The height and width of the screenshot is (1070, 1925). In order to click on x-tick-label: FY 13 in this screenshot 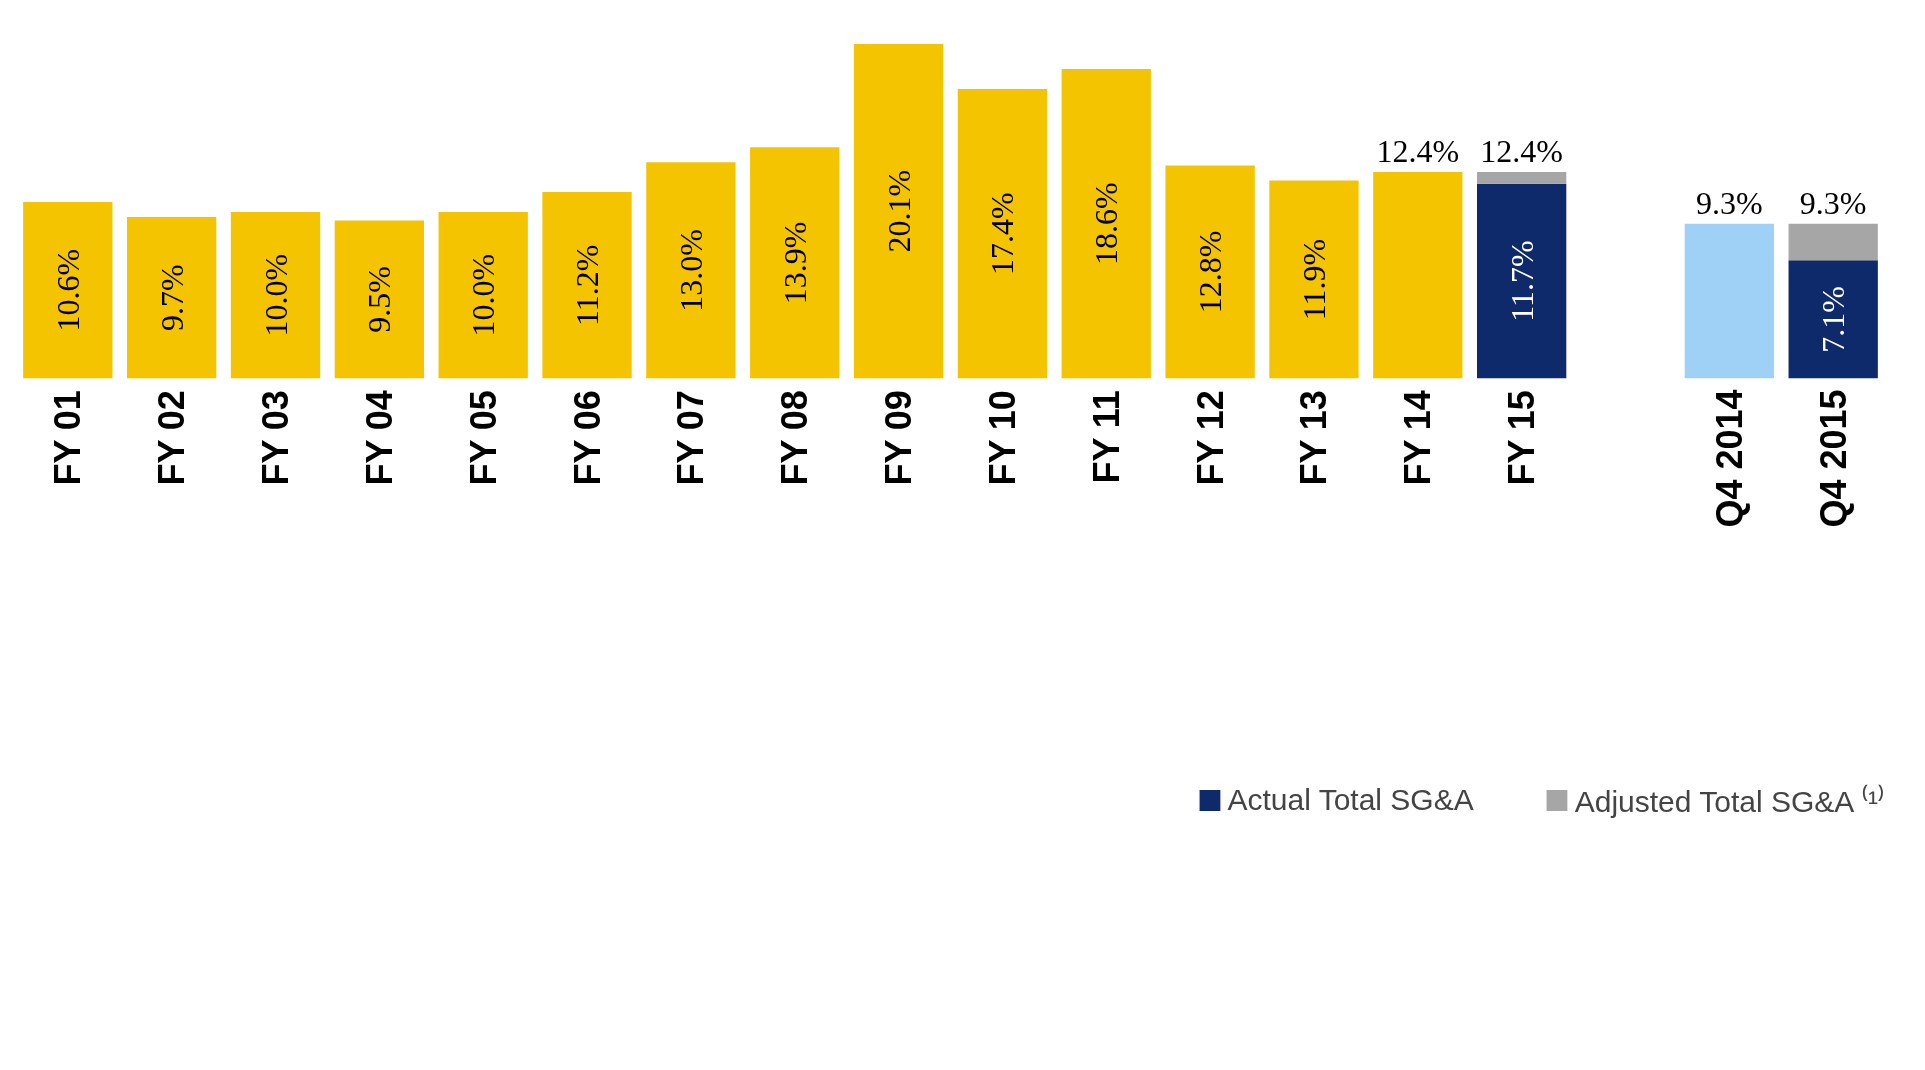, I will do `click(1314, 438)`.